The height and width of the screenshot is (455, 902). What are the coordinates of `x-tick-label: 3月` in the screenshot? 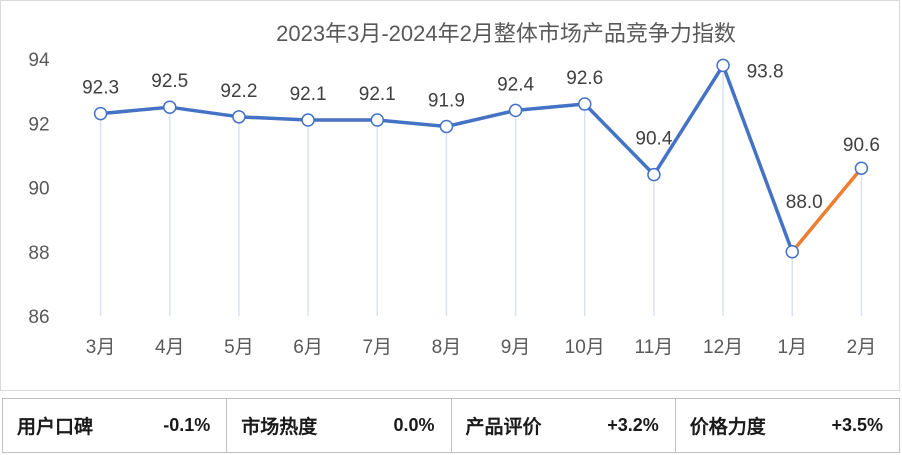 It's located at (101, 347).